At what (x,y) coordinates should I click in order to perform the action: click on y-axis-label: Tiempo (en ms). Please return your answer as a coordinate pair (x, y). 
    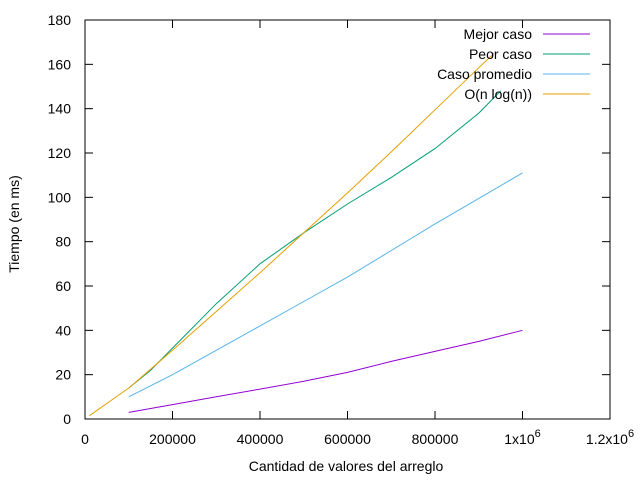
    Looking at the image, I should click on (14, 224).